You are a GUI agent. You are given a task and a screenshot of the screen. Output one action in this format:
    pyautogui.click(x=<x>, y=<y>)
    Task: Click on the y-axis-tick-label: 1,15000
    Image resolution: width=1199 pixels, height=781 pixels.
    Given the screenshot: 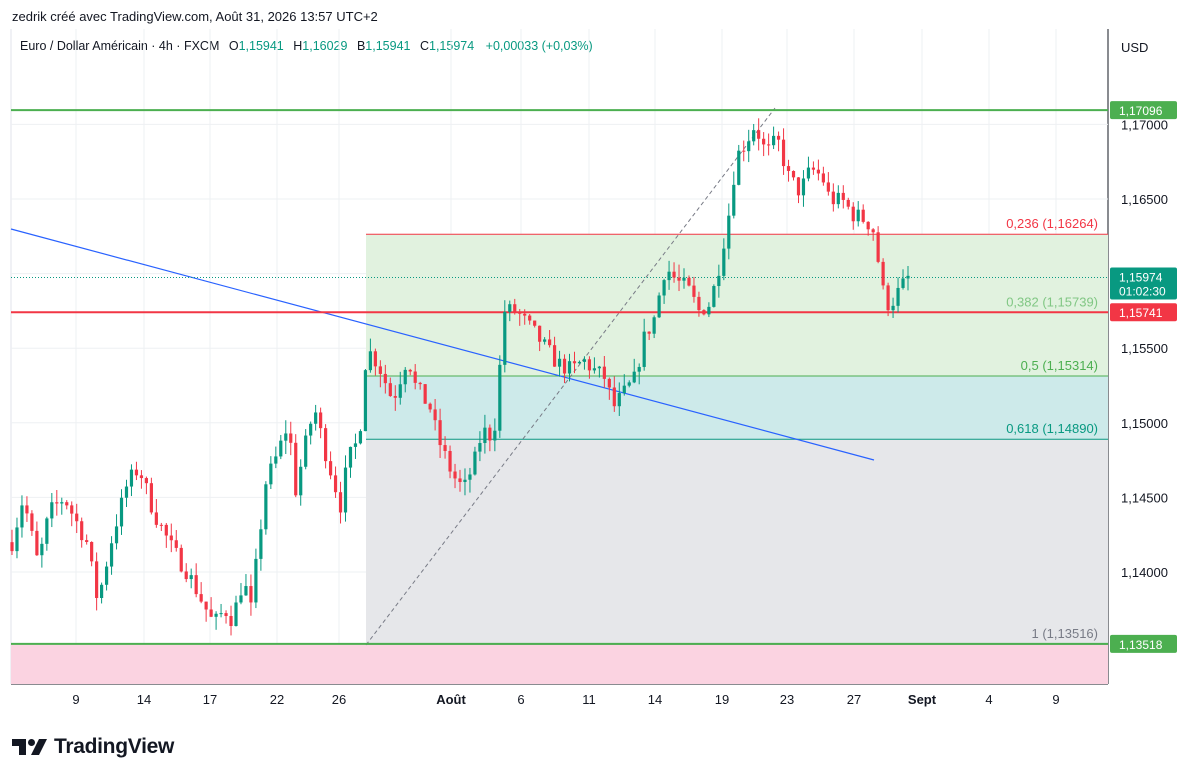 What is the action you would take?
    pyautogui.click(x=1144, y=423)
    